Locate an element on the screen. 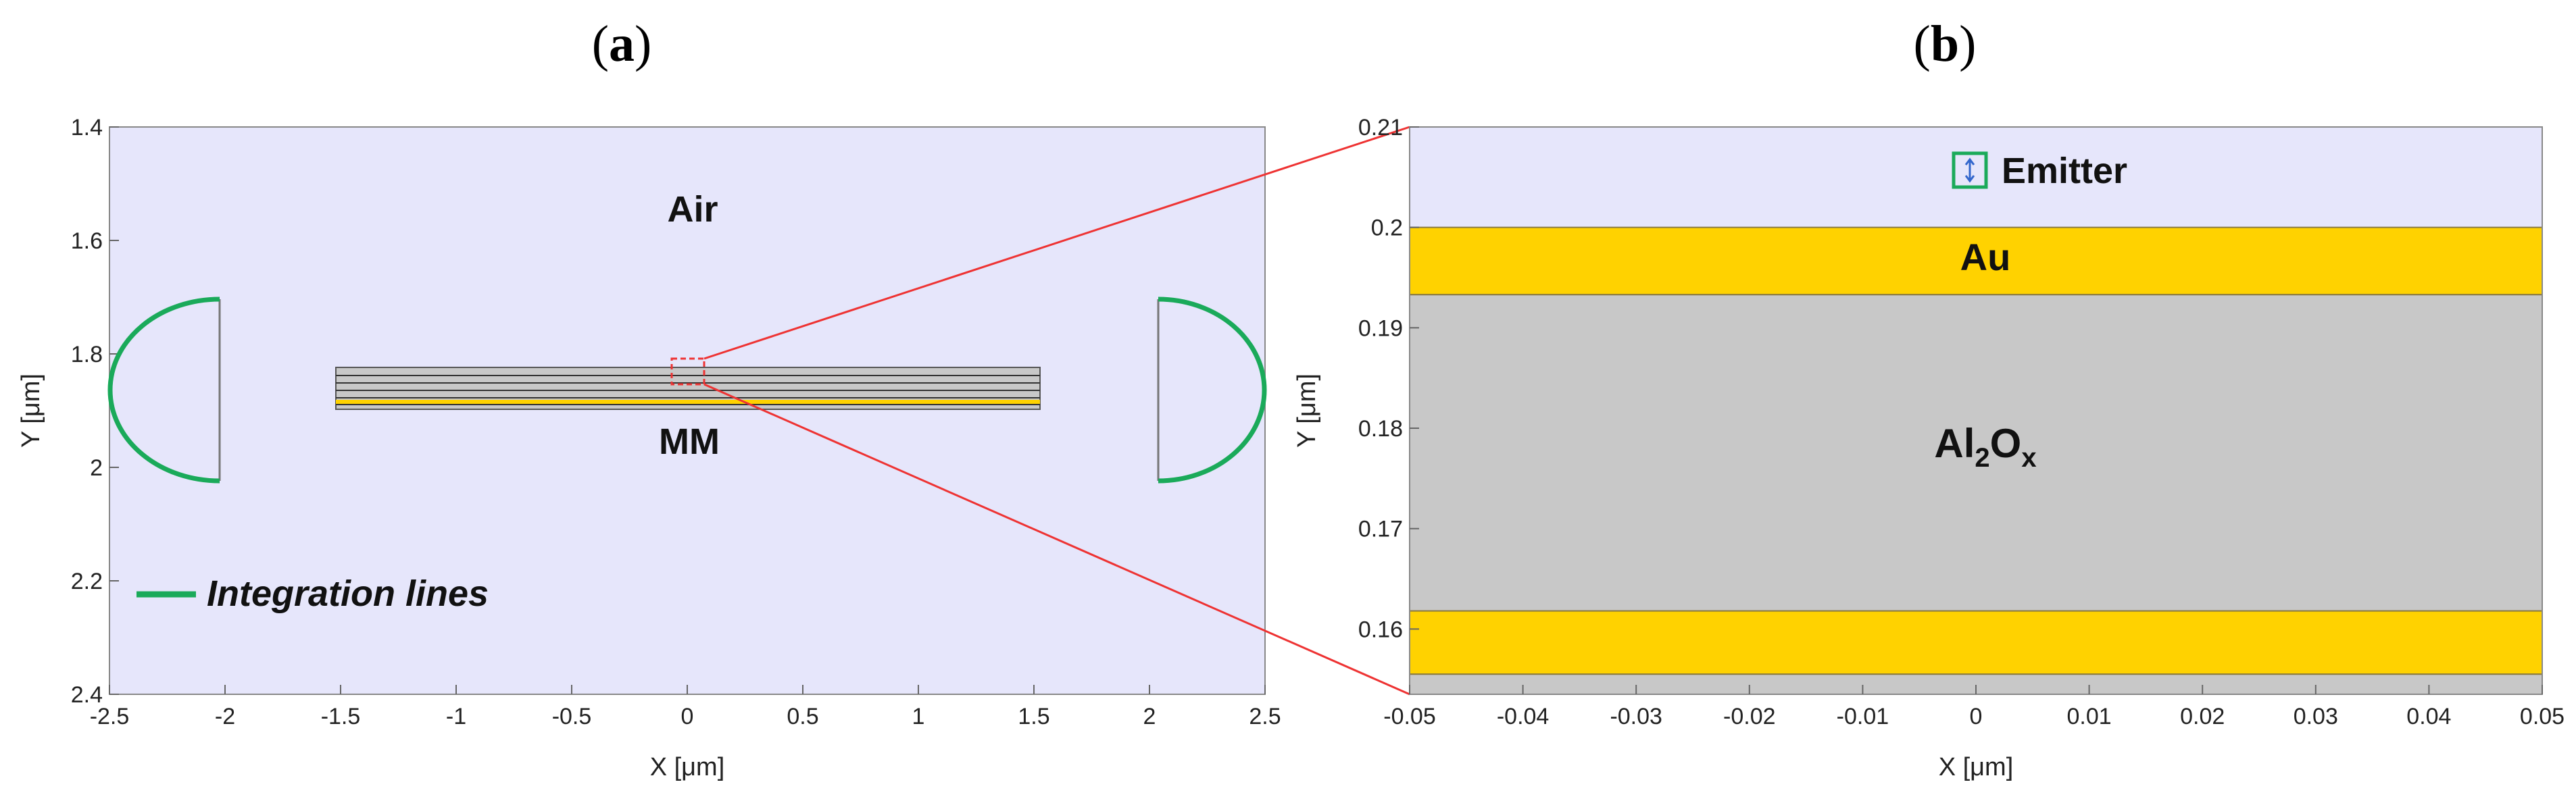 The width and height of the screenshot is (2576, 801). x-tick-label: -1.5 is located at coordinates (341, 717).